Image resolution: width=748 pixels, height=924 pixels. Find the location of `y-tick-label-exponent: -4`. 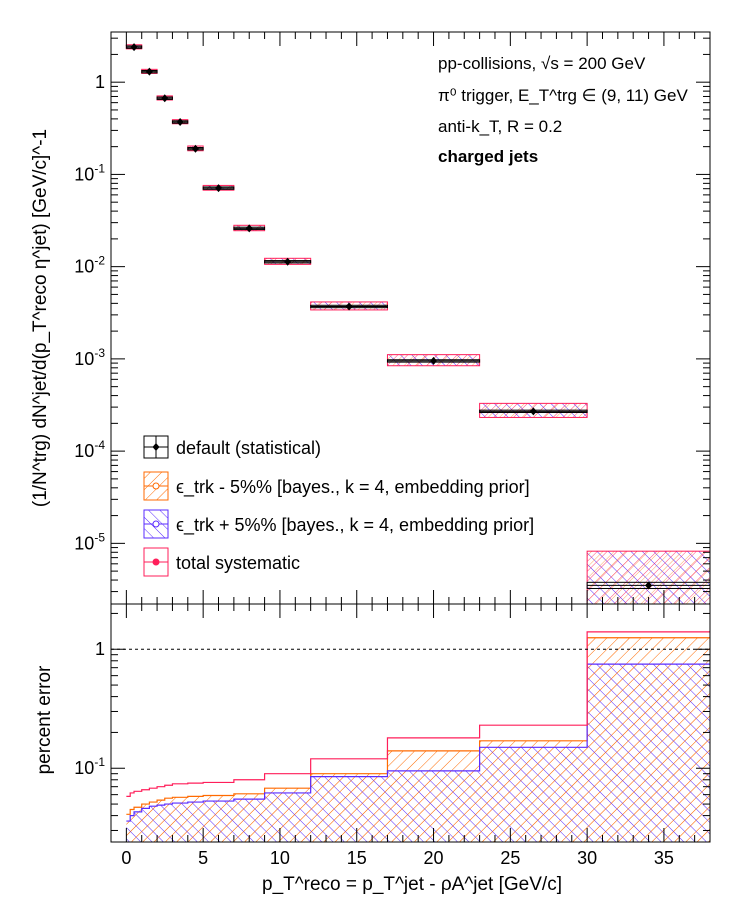

y-tick-label-exponent: -4 is located at coordinates (99, 445).